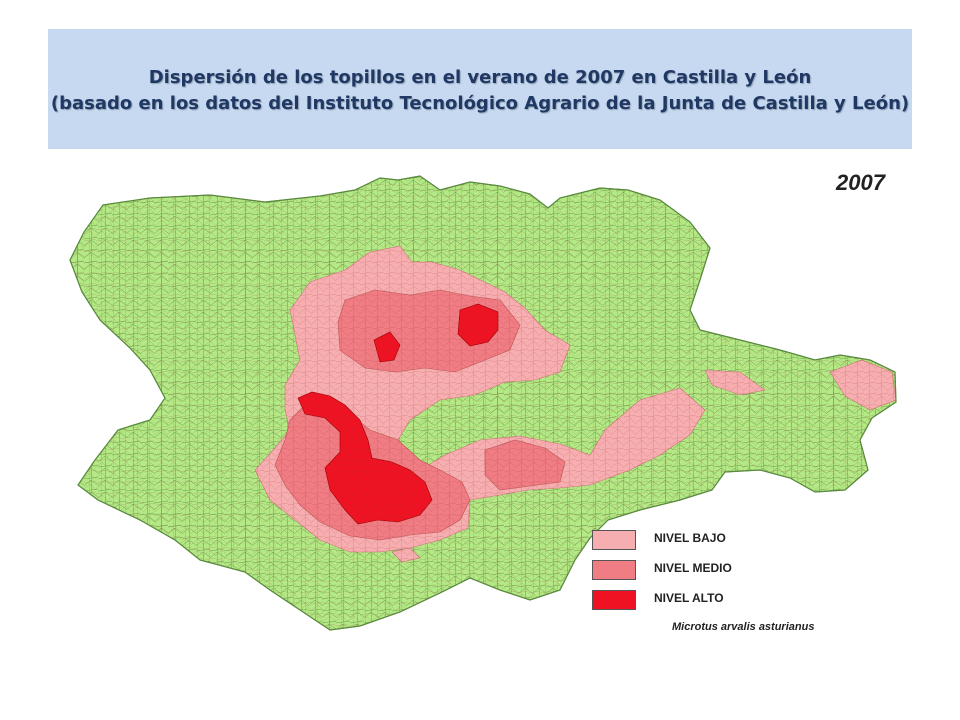 The height and width of the screenshot is (720, 960). What do you see at coordinates (614, 570) in the screenshot?
I see `legend-swatch-nivel-medio` at bounding box center [614, 570].